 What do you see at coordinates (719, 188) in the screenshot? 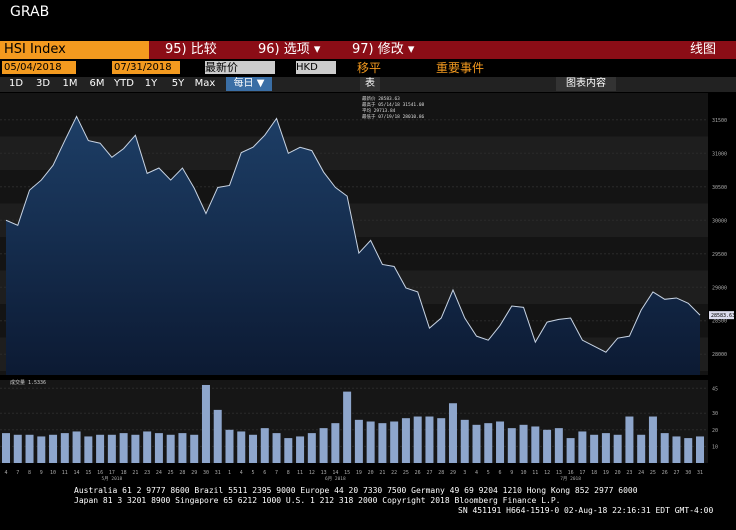
I see `y-tick-label: 30500` at bounding box center [719, 188].